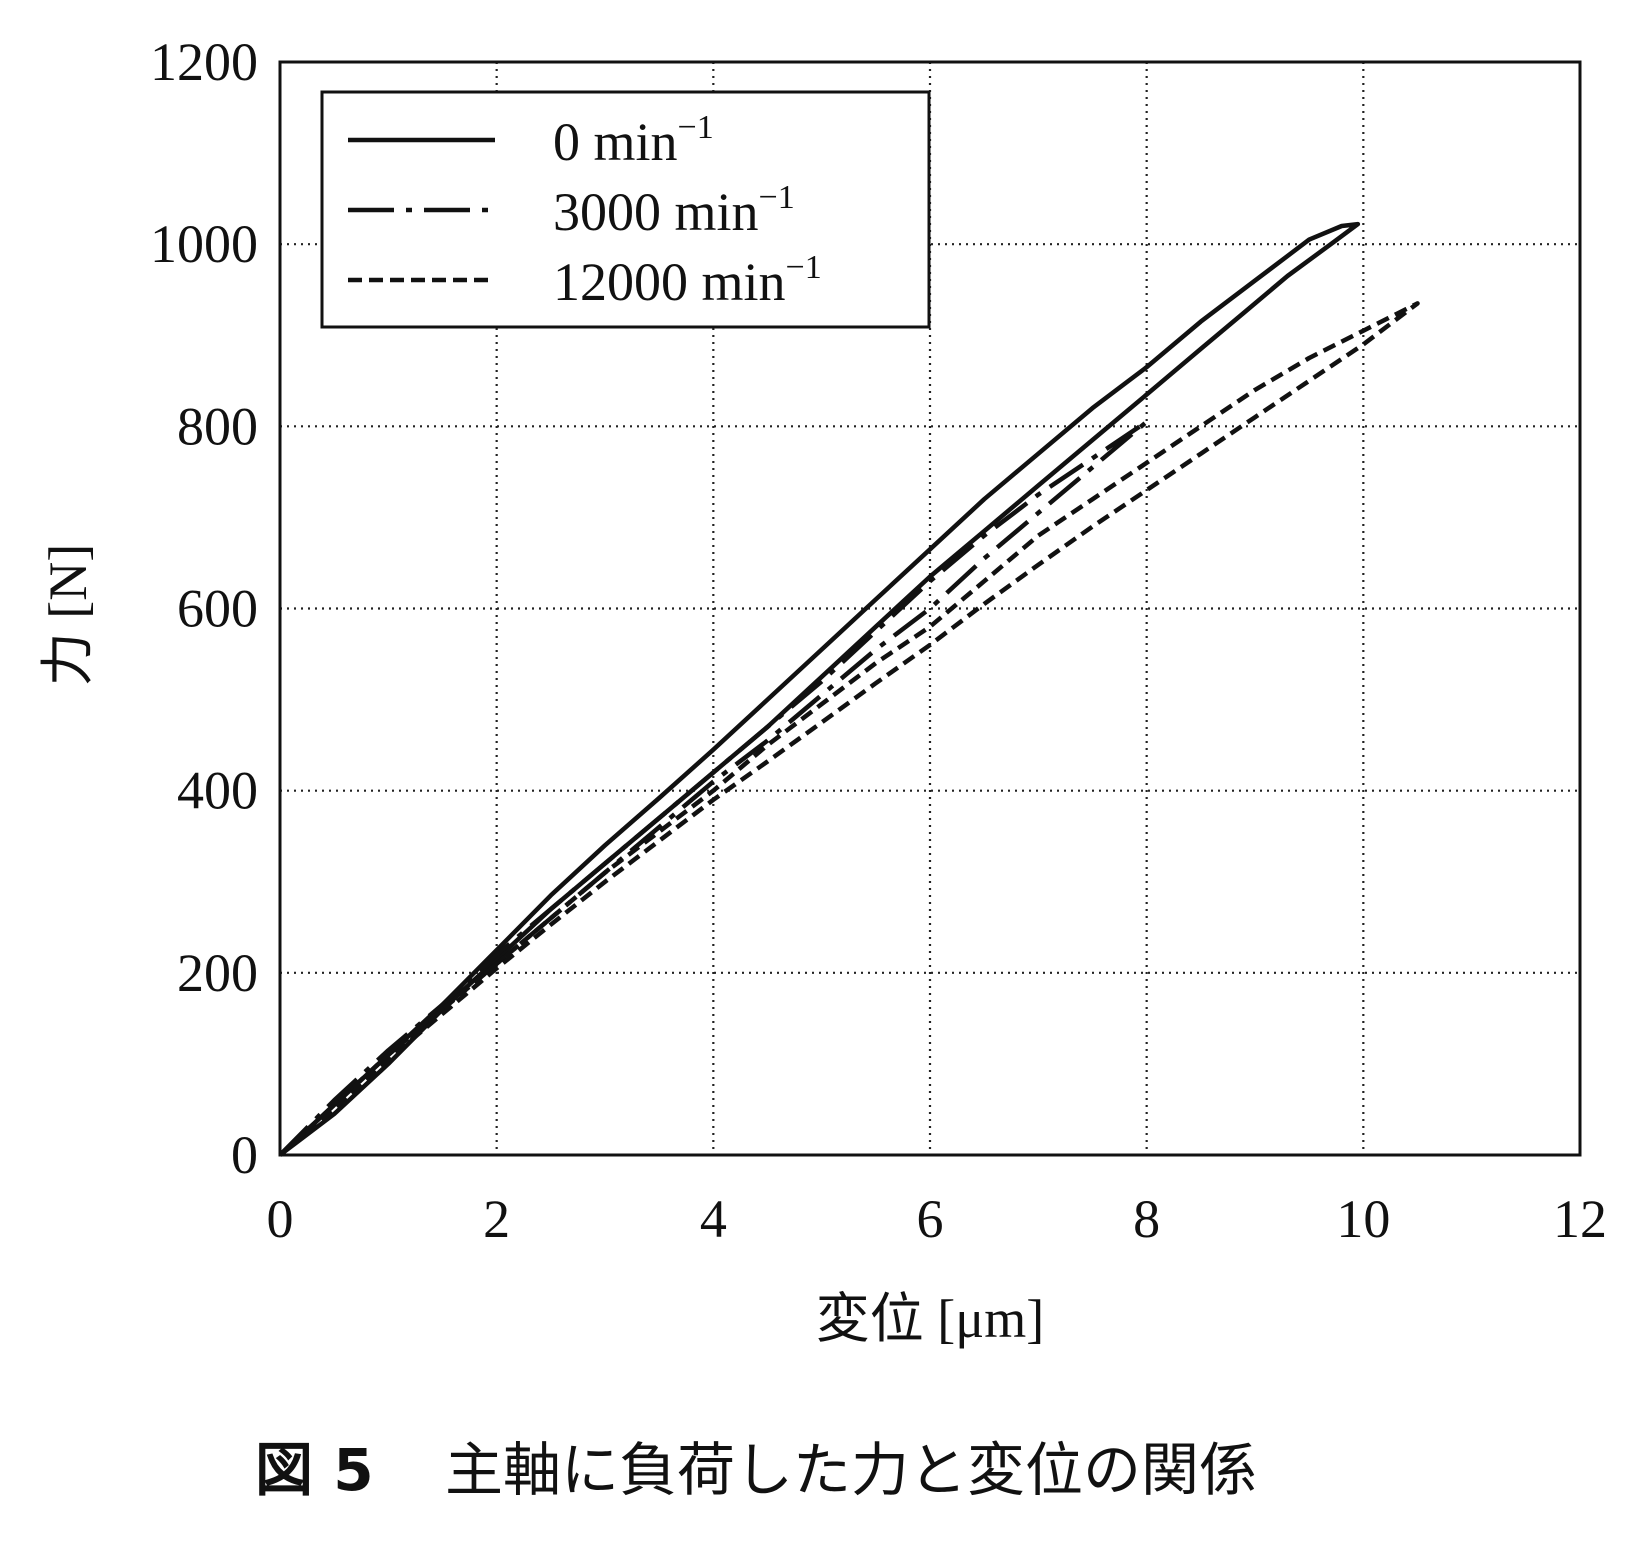 The image size is (1646, 1543). Describe the element at coordinates (1146, 1219) in the screenshot. I see `x-tick-label: 8` at that location.